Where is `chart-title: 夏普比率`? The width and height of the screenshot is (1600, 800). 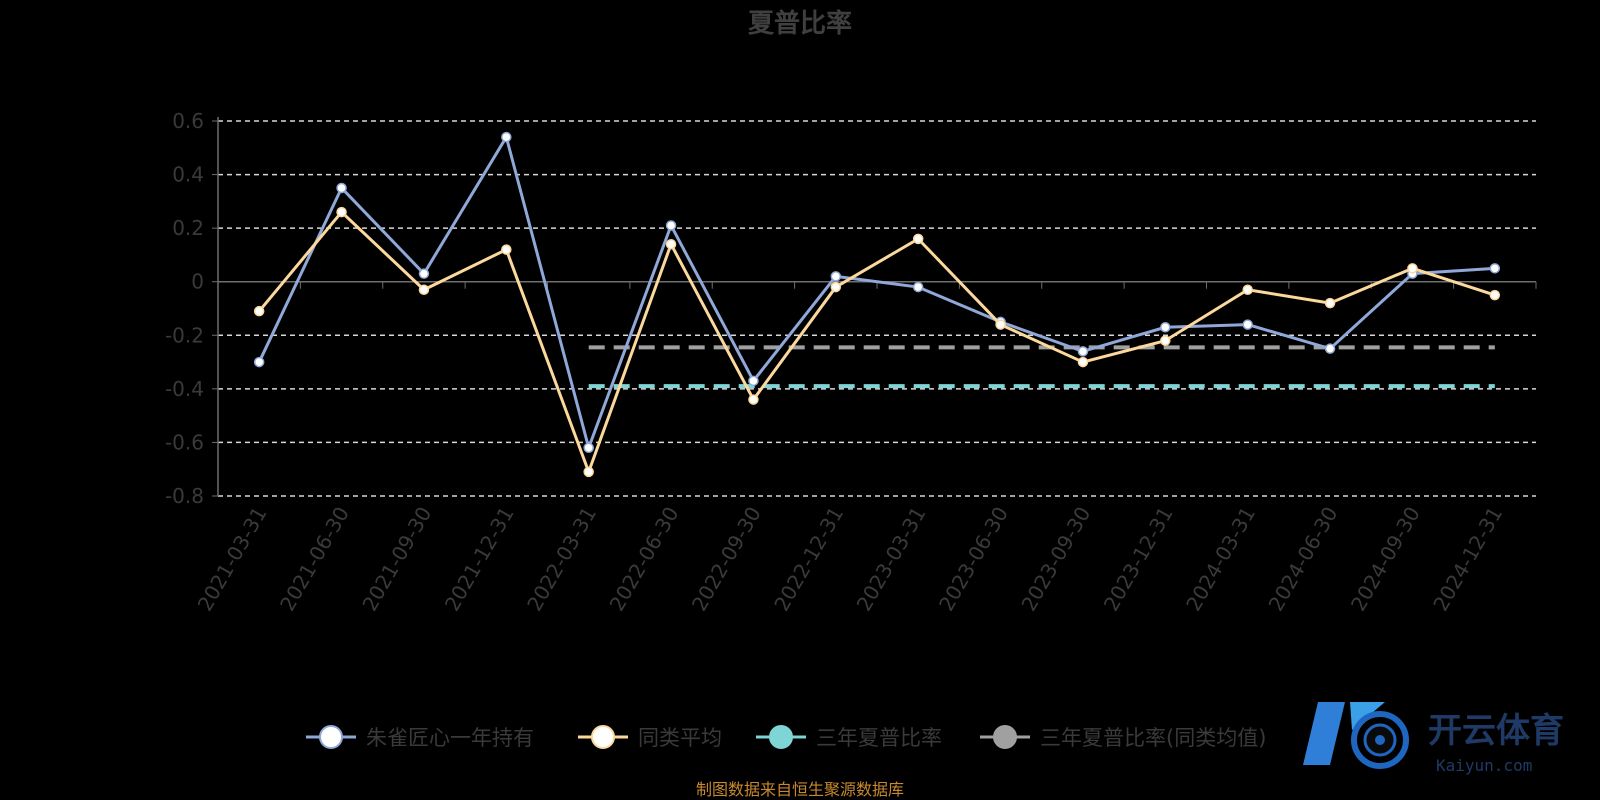 chart-title: 夏普比率 is located at coordinates (800, 23).